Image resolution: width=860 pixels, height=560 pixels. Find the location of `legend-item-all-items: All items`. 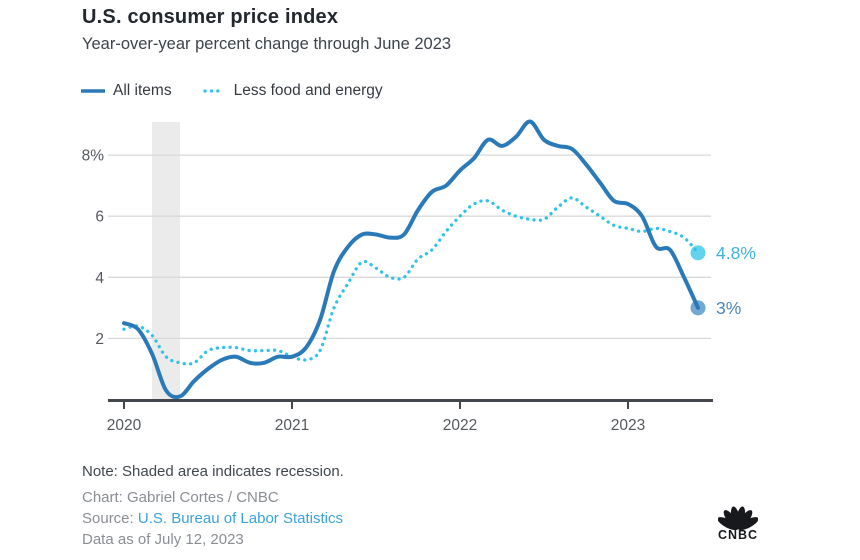

legend-item-all-items: All items is located at coordinates (126, 91).